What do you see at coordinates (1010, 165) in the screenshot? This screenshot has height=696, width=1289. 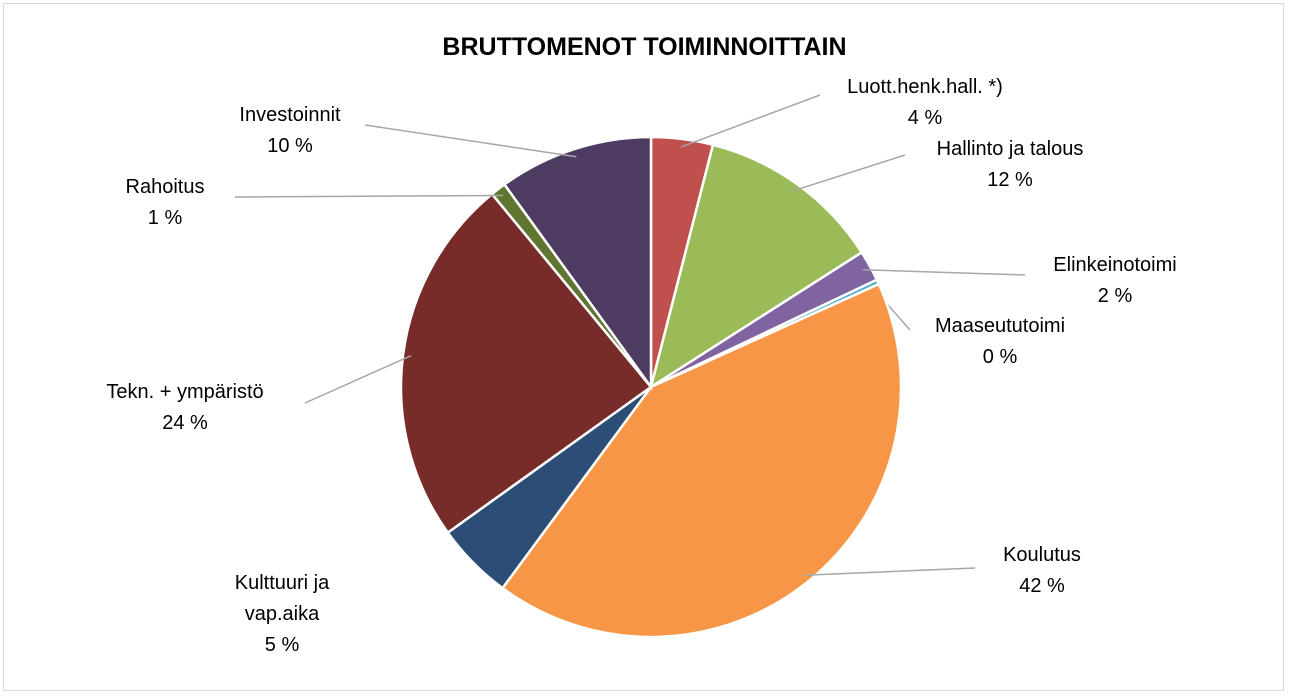 I see `data-label: Hallinto ja talous 12 %` at bounding box center [1010, 165].